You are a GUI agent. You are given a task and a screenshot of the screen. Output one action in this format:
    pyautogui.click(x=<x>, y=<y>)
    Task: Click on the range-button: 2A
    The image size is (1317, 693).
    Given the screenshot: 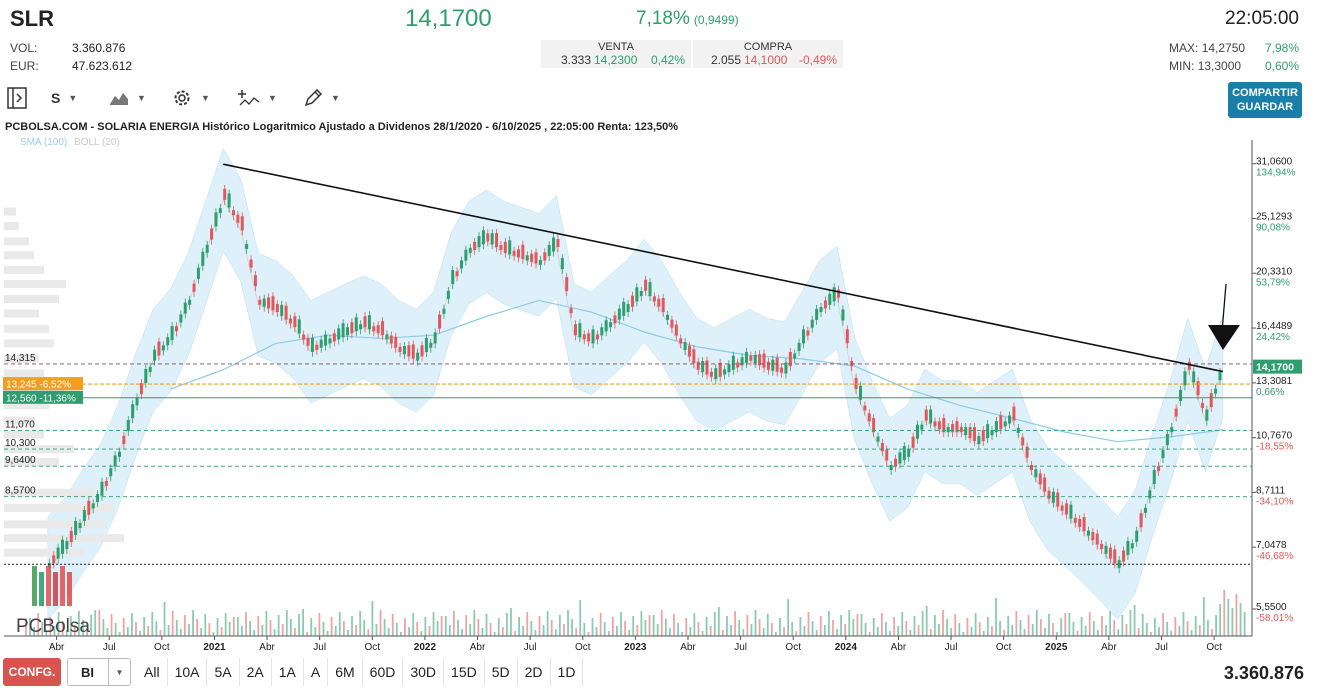 What is the action you would take?
    pyautogui.click(x=256, y=672)
    